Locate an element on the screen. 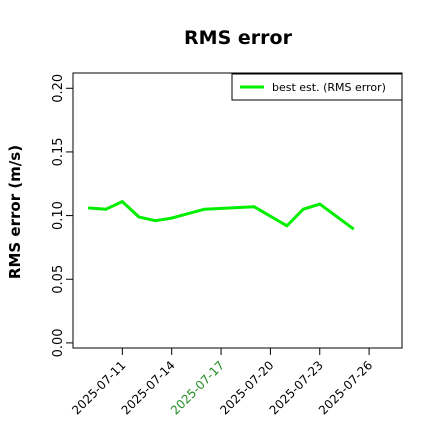 Image resolution: width=440 pixels, height=440 pixels. y-axis-label: RMS error (m/s) is located at coordinates (15, 212).